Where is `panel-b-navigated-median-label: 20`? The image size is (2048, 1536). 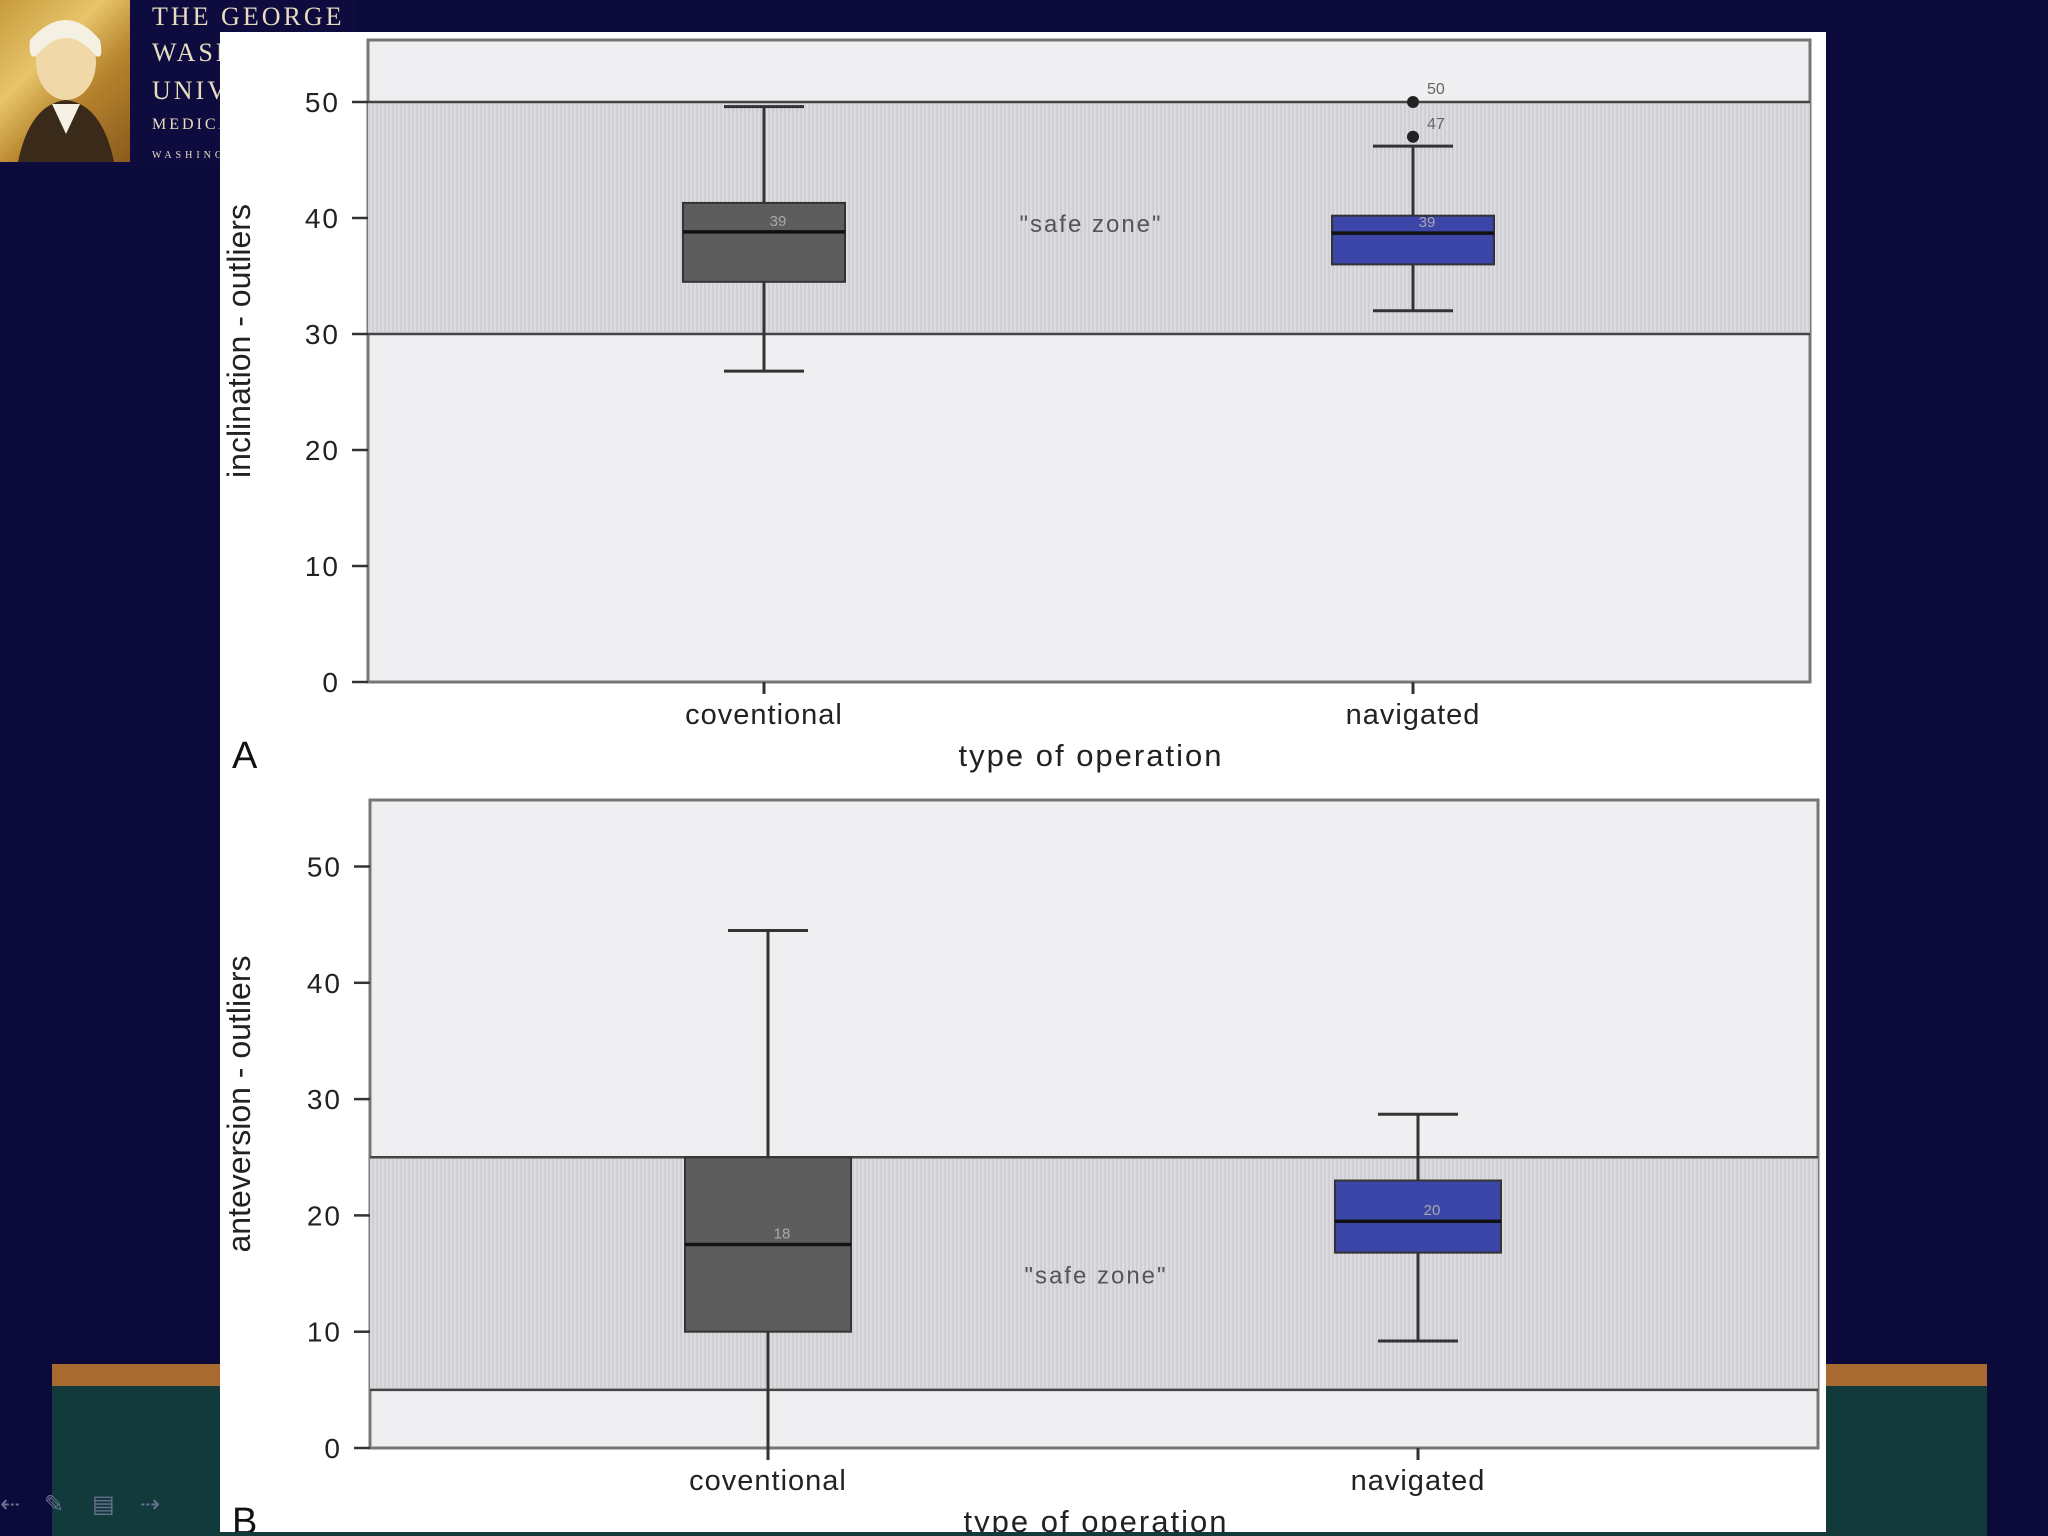
panel-b-navigated-median-label: 20 is located at coordinates (1432, 1210).